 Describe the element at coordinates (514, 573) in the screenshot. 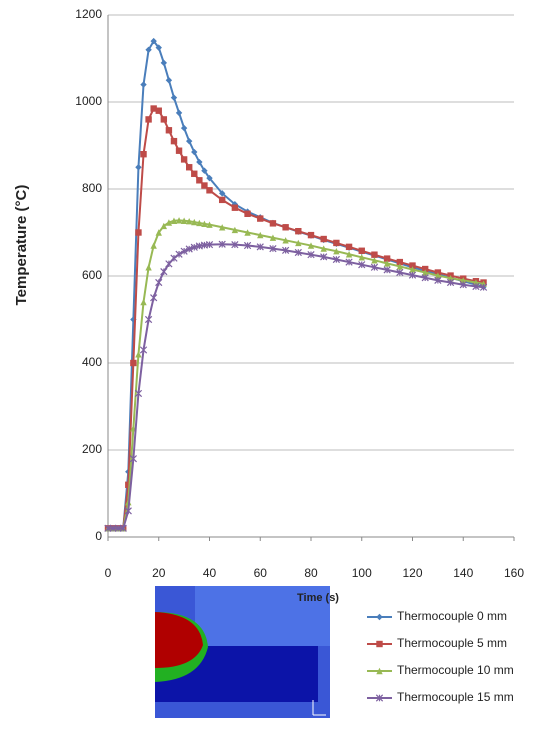

I see `x-tick-label: 160` at that location.